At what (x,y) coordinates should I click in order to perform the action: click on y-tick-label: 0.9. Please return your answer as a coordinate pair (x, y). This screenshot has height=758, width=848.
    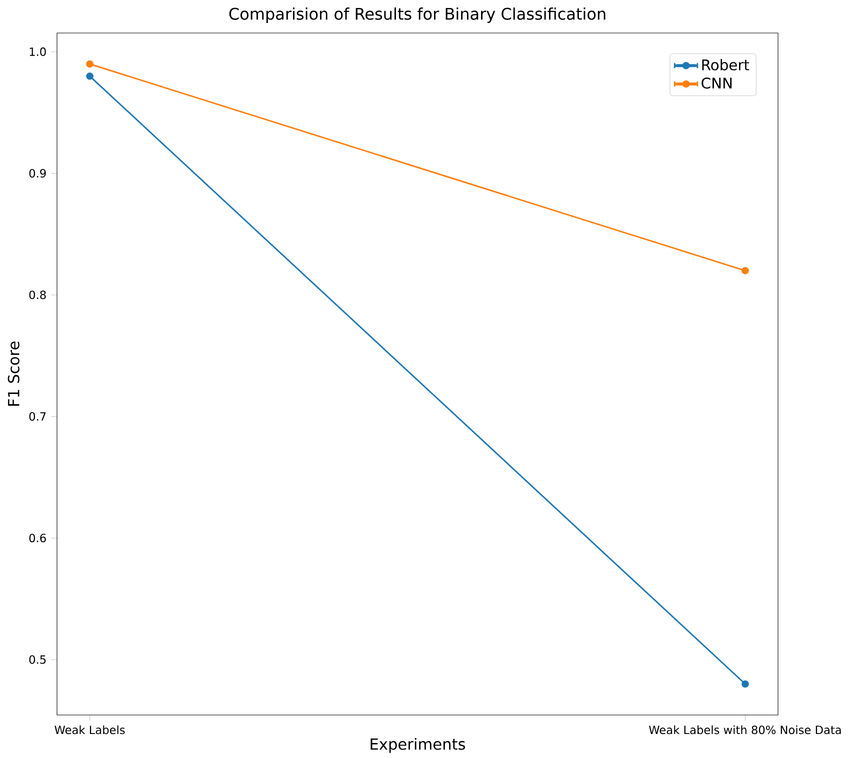
    Looking at the image, I should click on (37, 173).